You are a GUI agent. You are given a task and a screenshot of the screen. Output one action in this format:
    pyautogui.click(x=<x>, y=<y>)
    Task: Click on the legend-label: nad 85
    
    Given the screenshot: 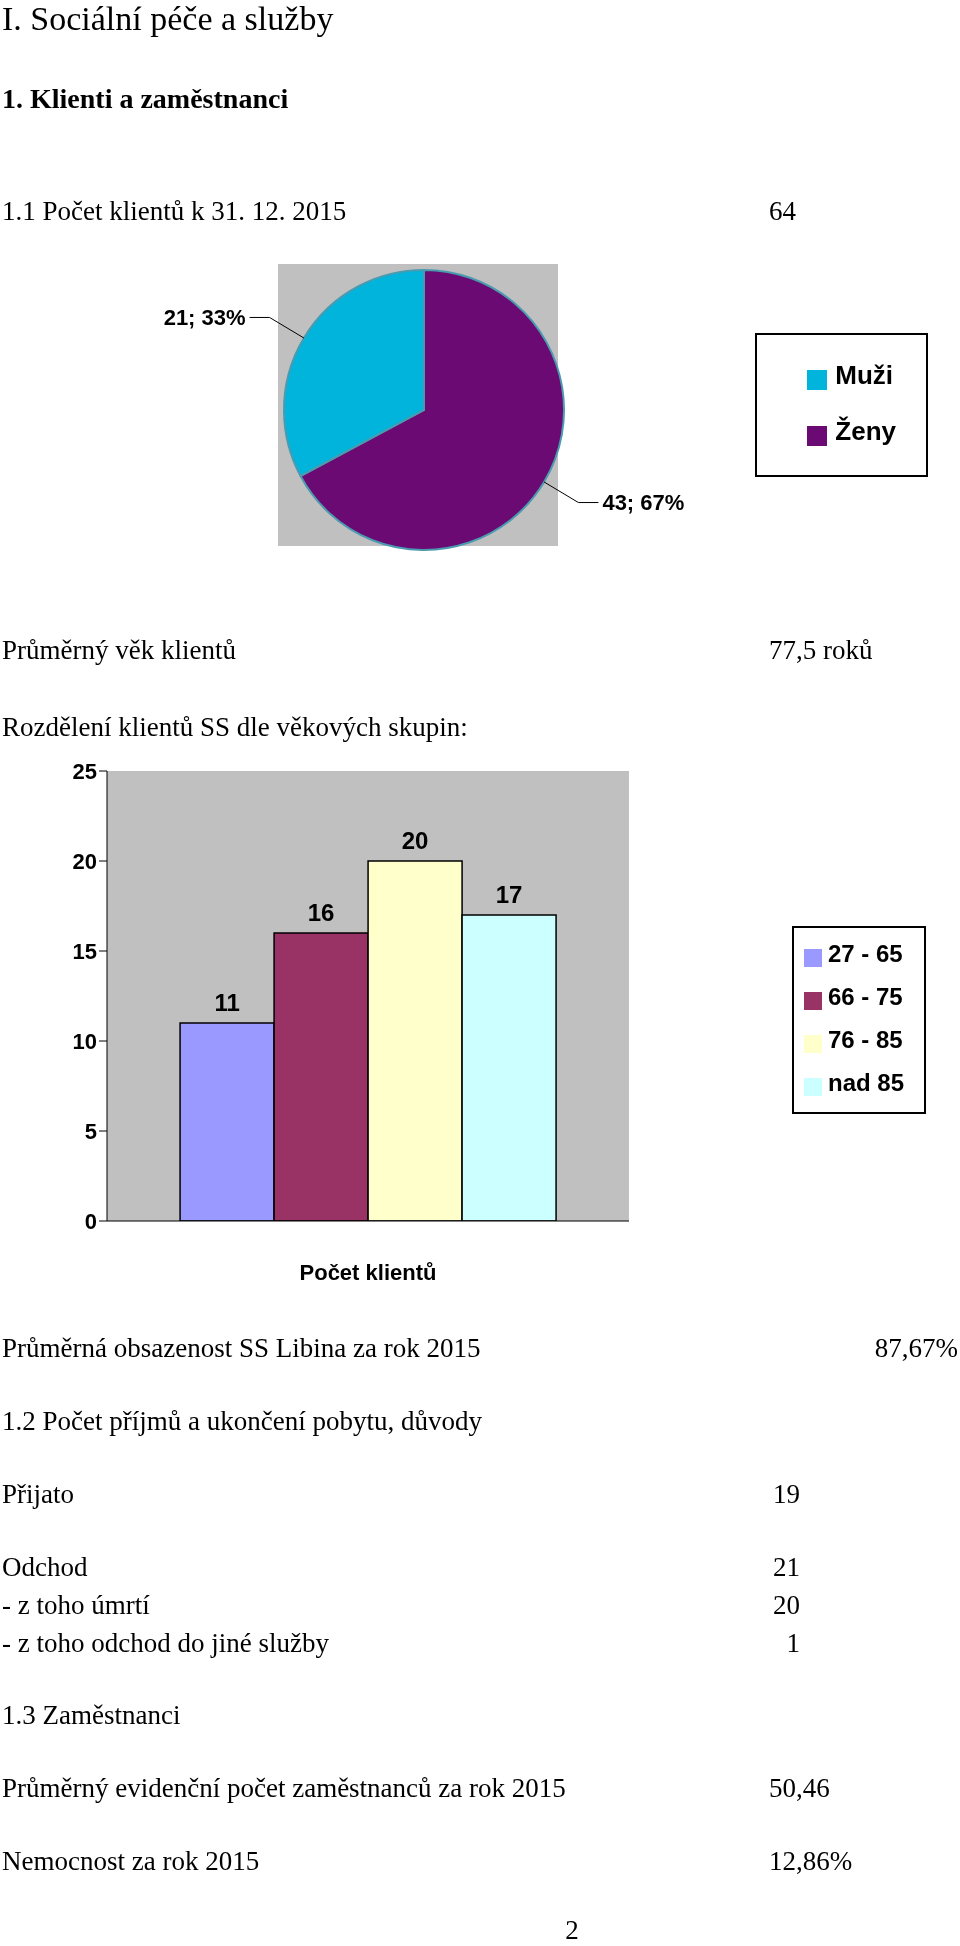 What is the action you would take?
    pyautogui.click(x=865, y=1082)
    